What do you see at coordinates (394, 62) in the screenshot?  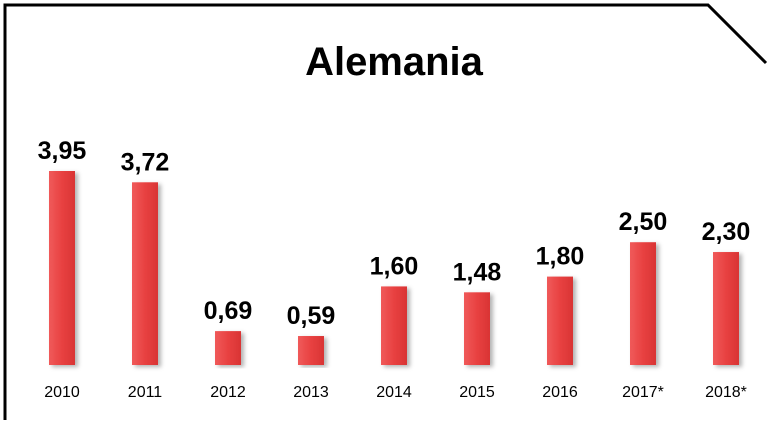 I see `chart-title: Alemania` at bounding box center [394, 62].